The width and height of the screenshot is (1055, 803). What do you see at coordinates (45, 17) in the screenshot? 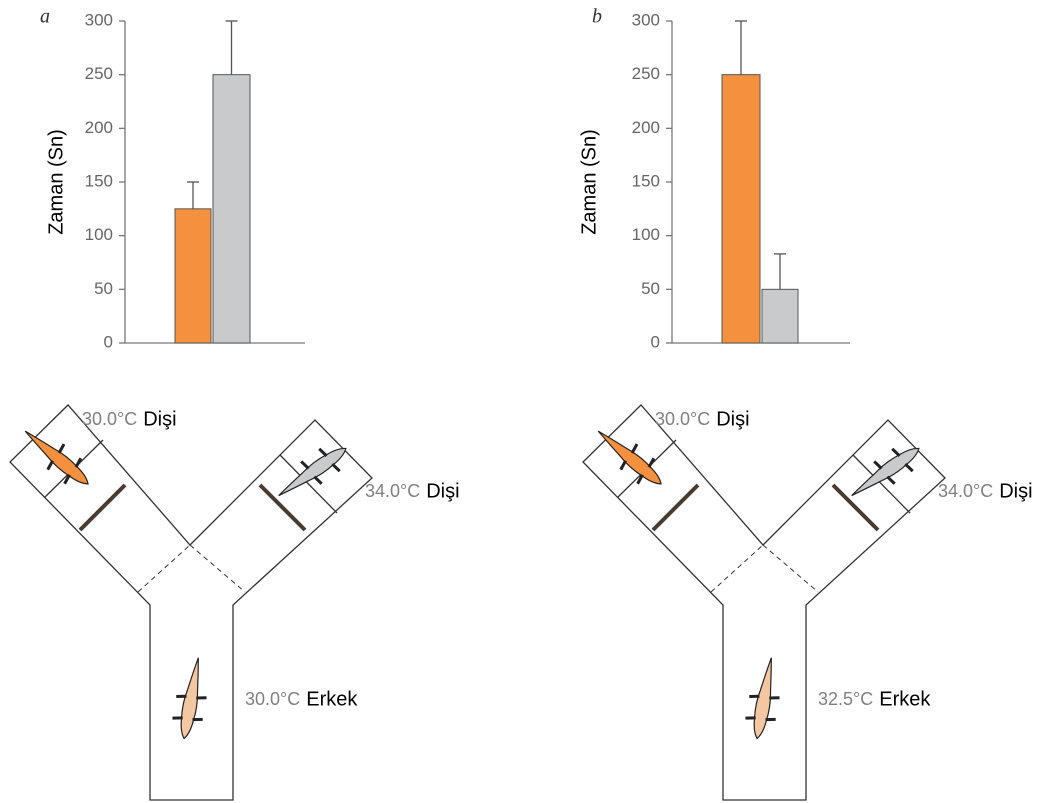
I see `panel-label: a` at bounding box center [45, 17].